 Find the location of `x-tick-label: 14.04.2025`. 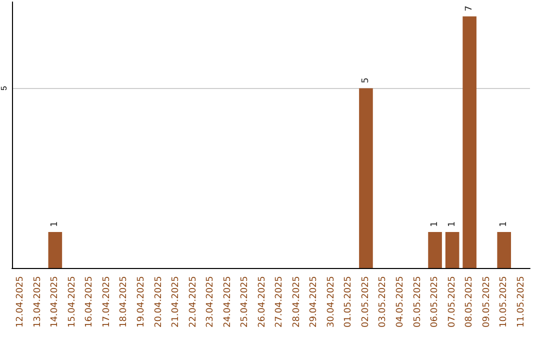

x-tick-label: 14.04.2025 is located at coordinates (55, 302).